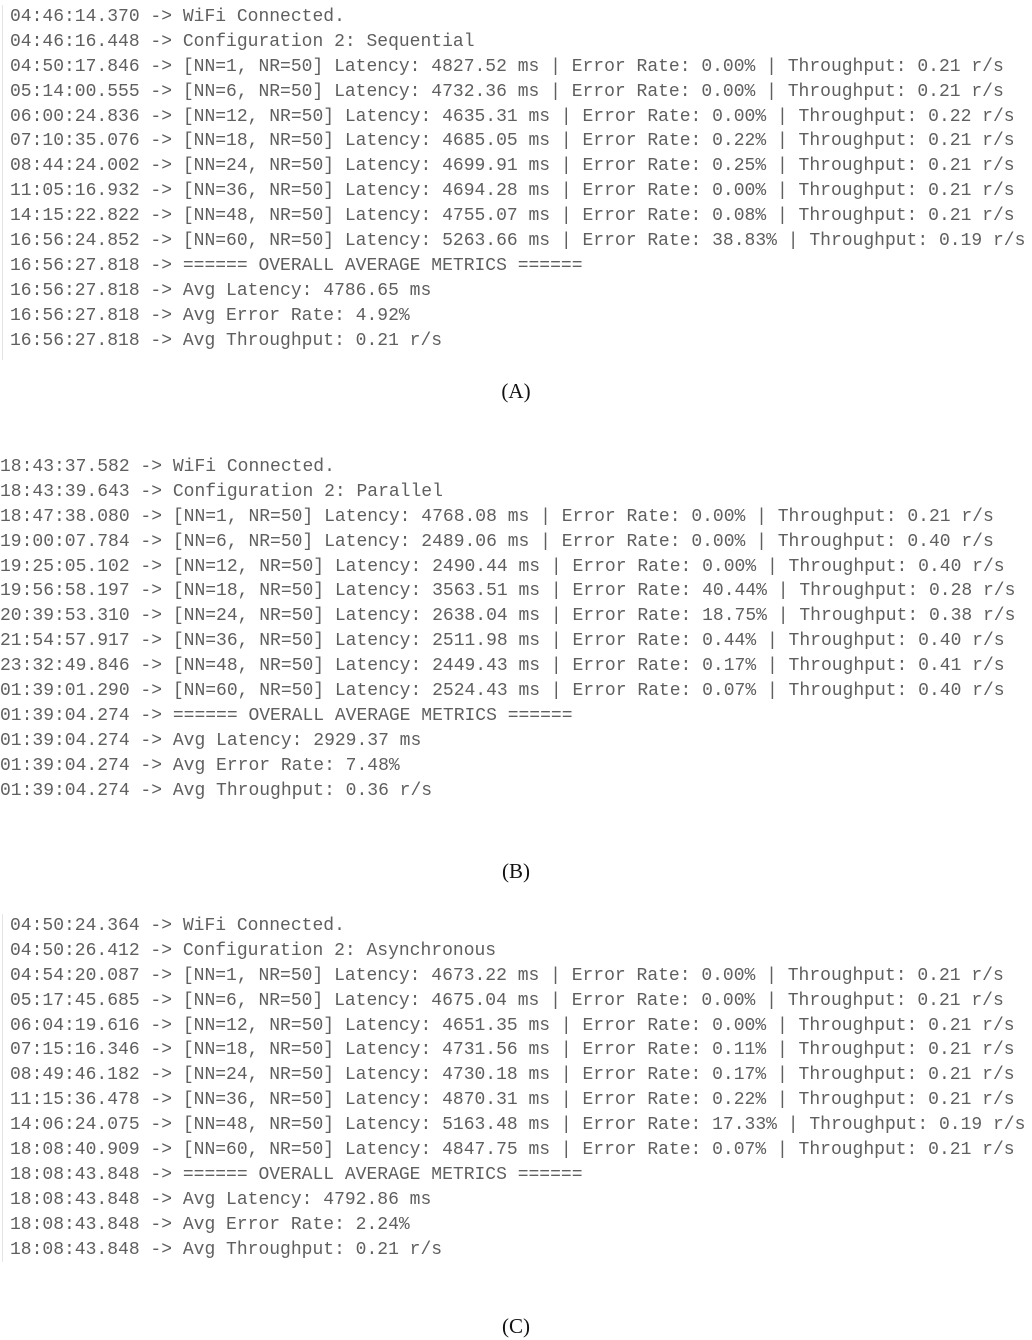 The image size is (1032, 1340). I want to click on panel-border, so click(2, 1088).